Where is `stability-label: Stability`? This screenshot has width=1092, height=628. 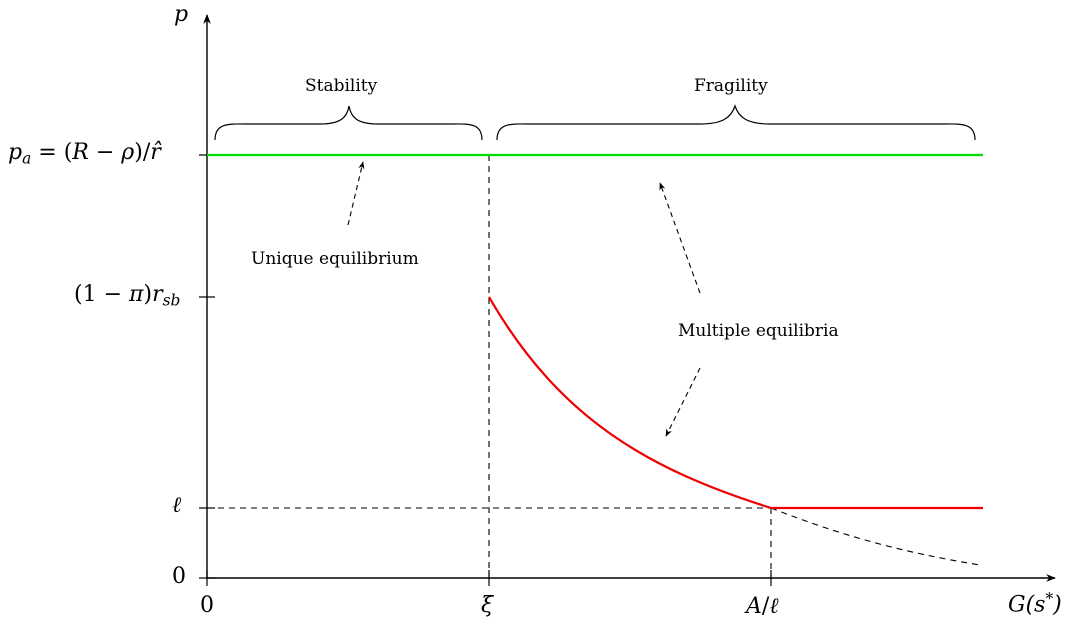 stability-label: Stability is located at coordinates (341, 86).